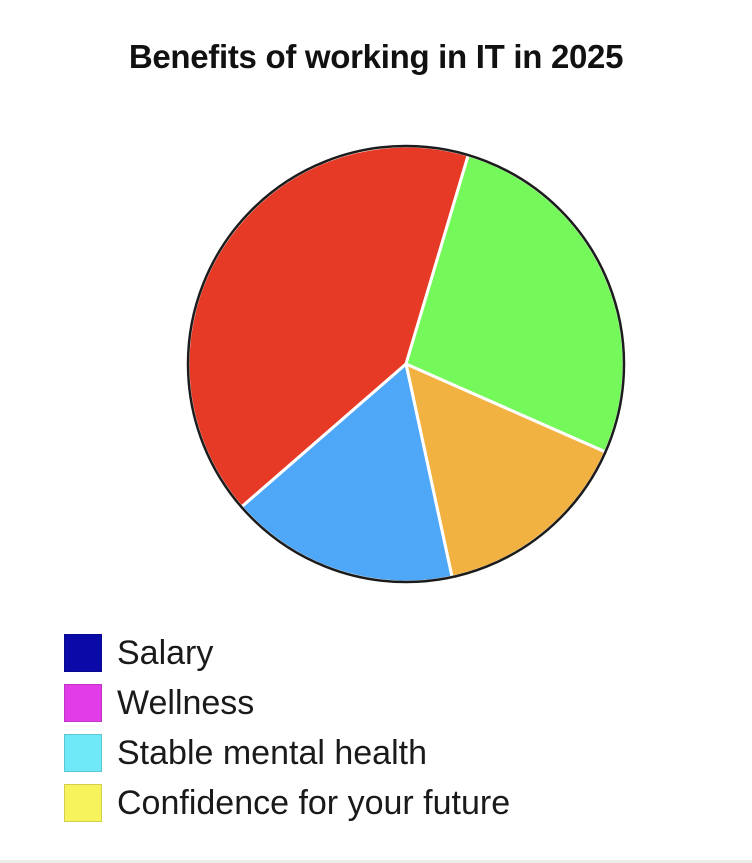 This screenshot has height=863, width=752. Describe the element at coordinates (287, 653) in the screenshot. I see `legend-item-salary: Salary` at that location.